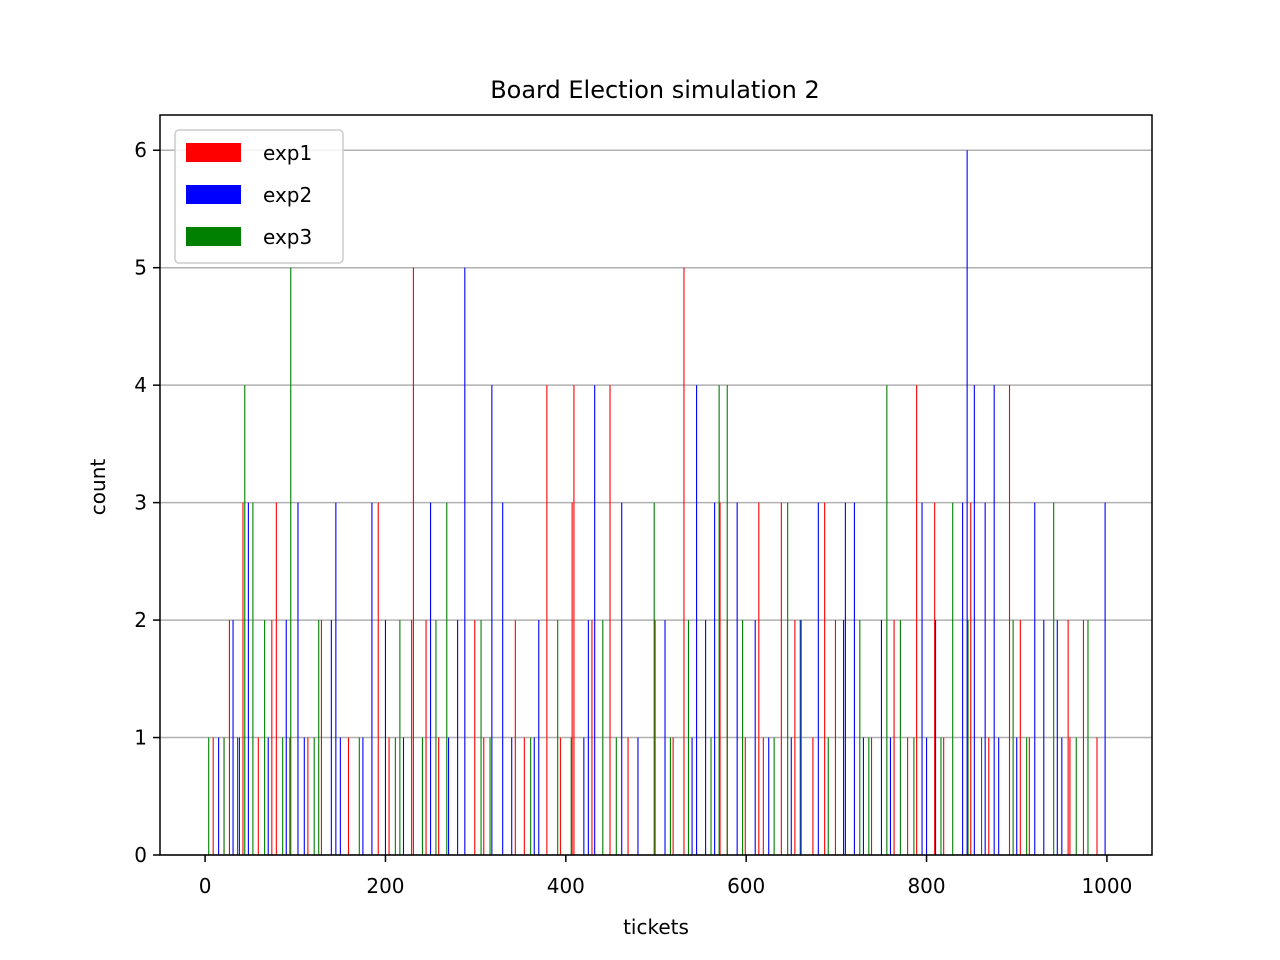 This screenshot has height=960, width=1280. I want to click on chart-title: Board Election simulation 2, so click(655, 90).